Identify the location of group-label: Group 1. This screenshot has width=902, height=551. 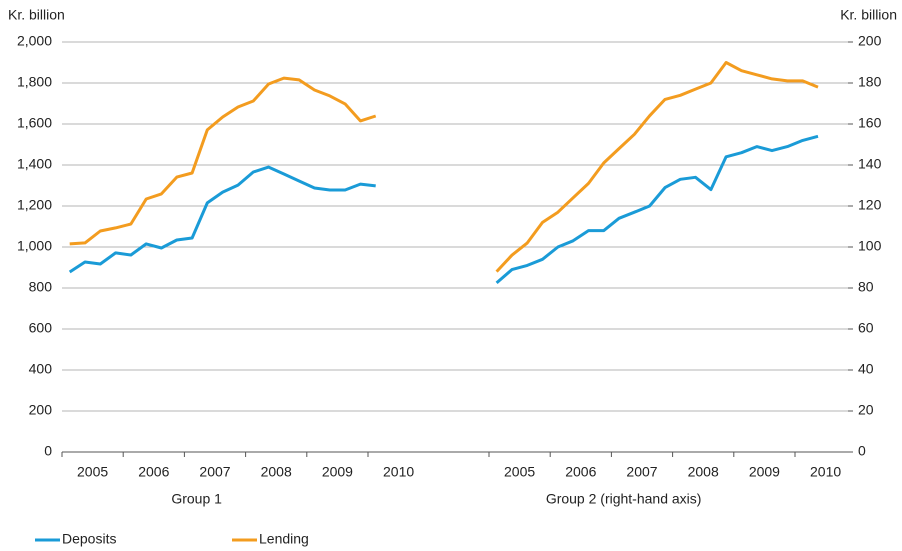
(196, 499).